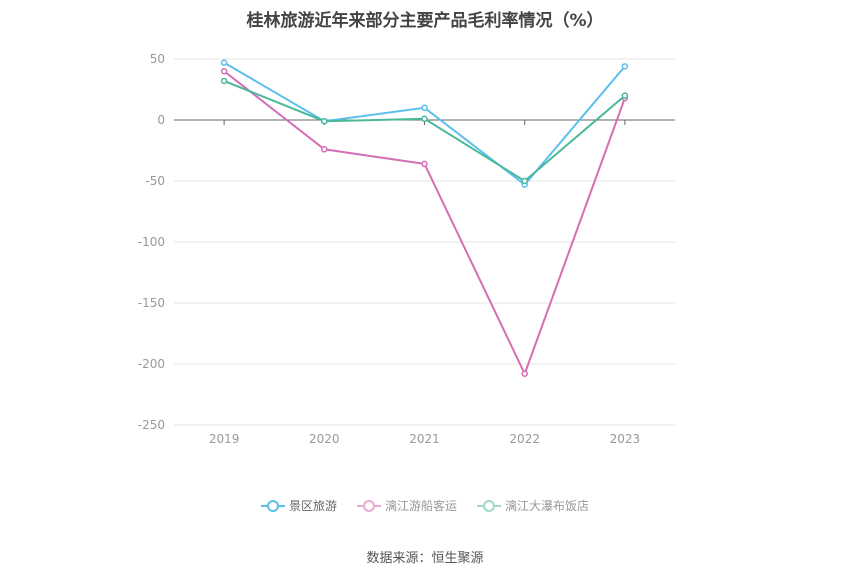 The width and height of the screenshot is (850, 575). I want to click on x-tick-label: 2023, so click(625, 439).